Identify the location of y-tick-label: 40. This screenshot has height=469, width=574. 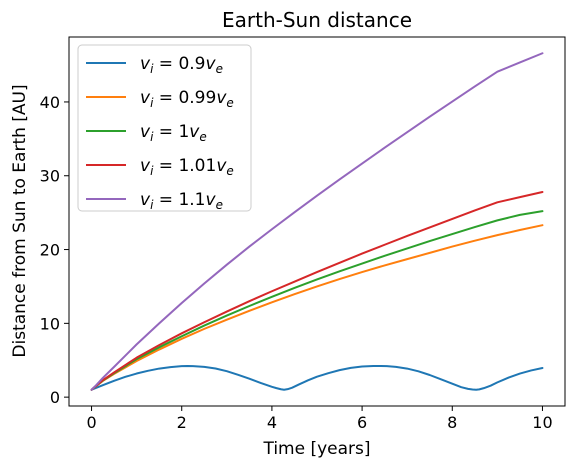
(50, 102).